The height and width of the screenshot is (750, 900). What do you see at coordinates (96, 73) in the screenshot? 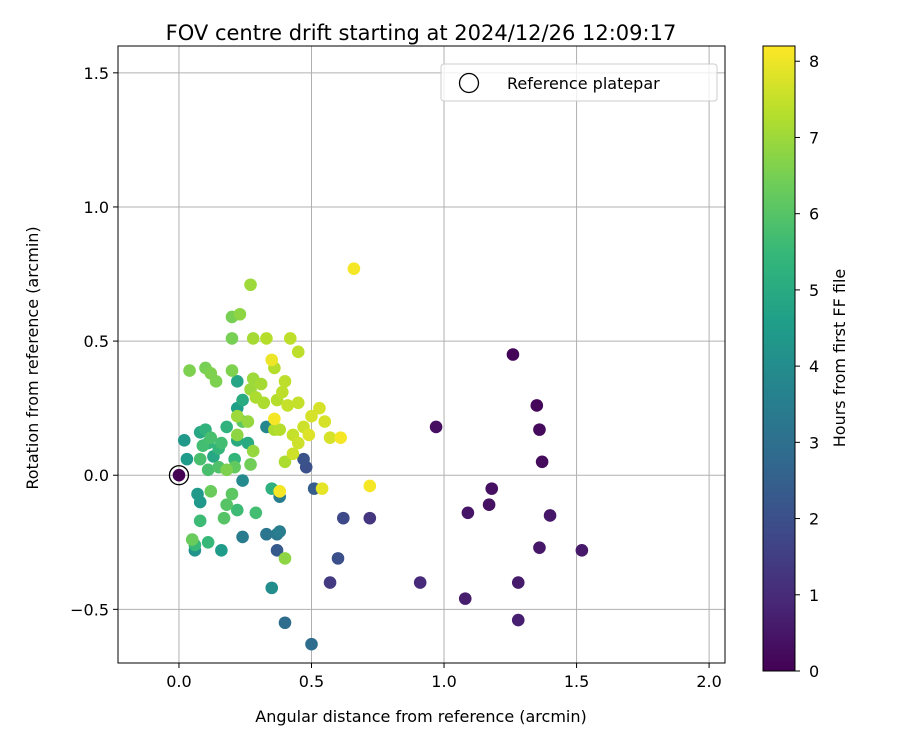
I see `y-tick-label: 1.5` at bounding box center [96, 73].